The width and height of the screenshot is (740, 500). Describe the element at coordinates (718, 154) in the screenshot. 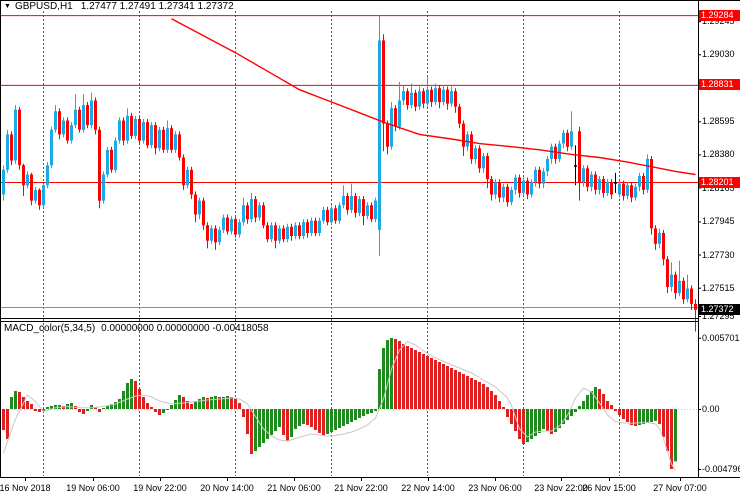

I see `price-axis-label: 1.28380` at that location.